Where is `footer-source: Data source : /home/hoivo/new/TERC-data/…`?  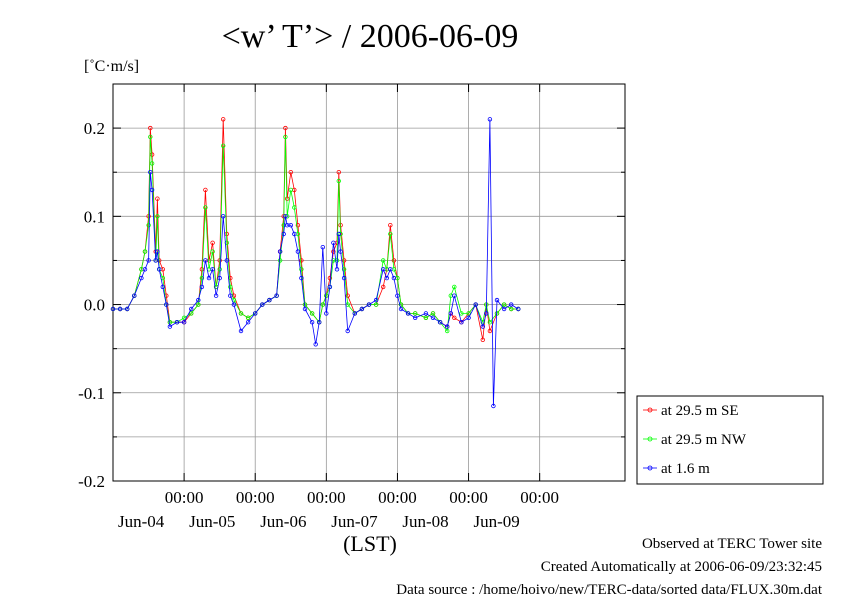
footer-source: Data source : /home/hoivo/new/TERC-data/… is located at coordinates (609, 590).